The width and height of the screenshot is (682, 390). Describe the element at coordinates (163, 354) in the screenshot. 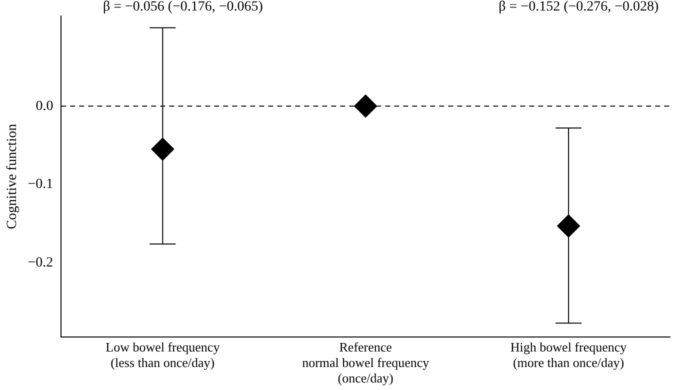

I see `x-tick-label: Low bowel frequency (less than once/day)` at that location.